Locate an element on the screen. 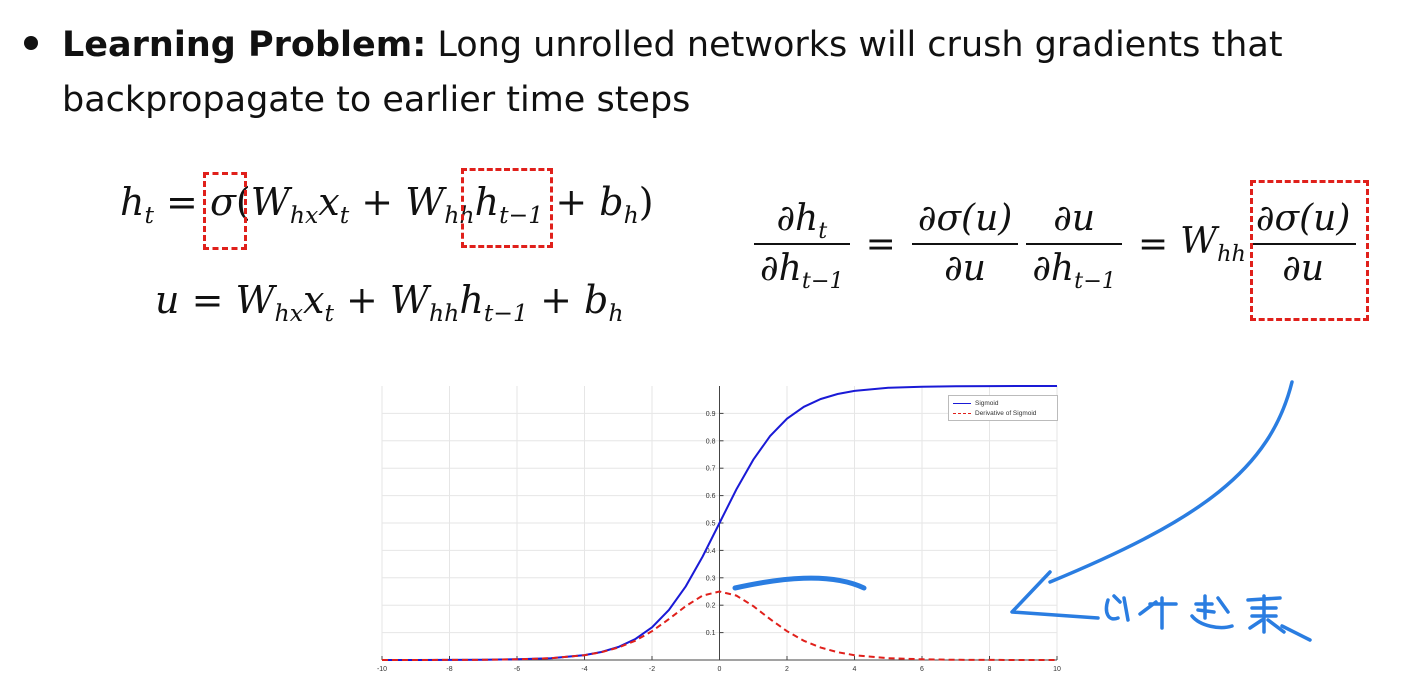  fraction-dsigma-du-boxed: ∂σ(u) ∂u is located at coordinates (1303, 244).